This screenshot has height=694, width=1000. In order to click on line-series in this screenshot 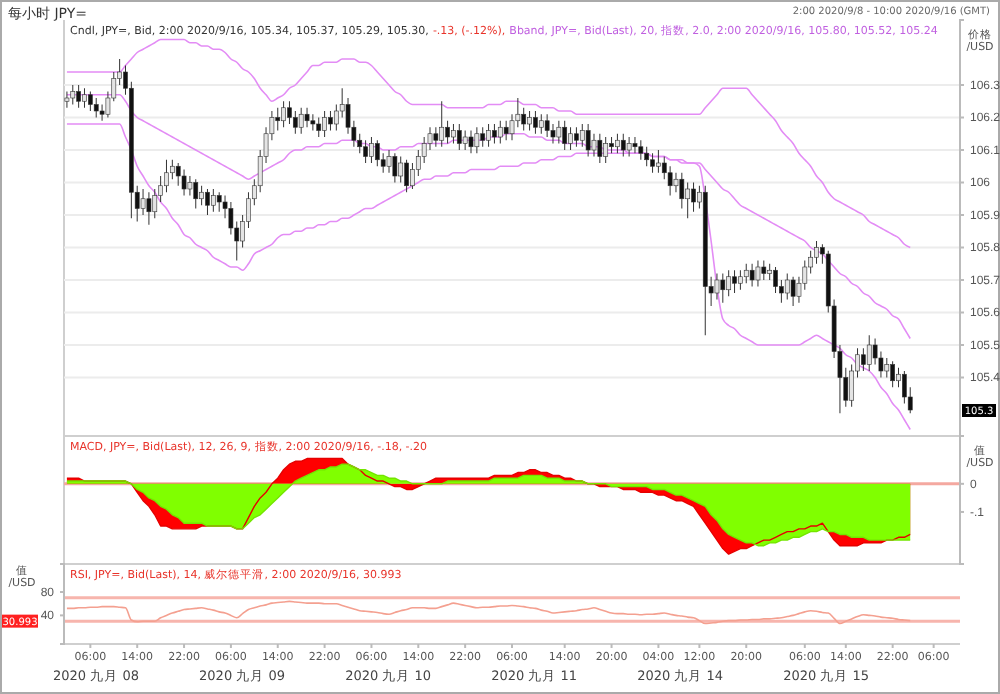, I will do `click(489, 612)`.